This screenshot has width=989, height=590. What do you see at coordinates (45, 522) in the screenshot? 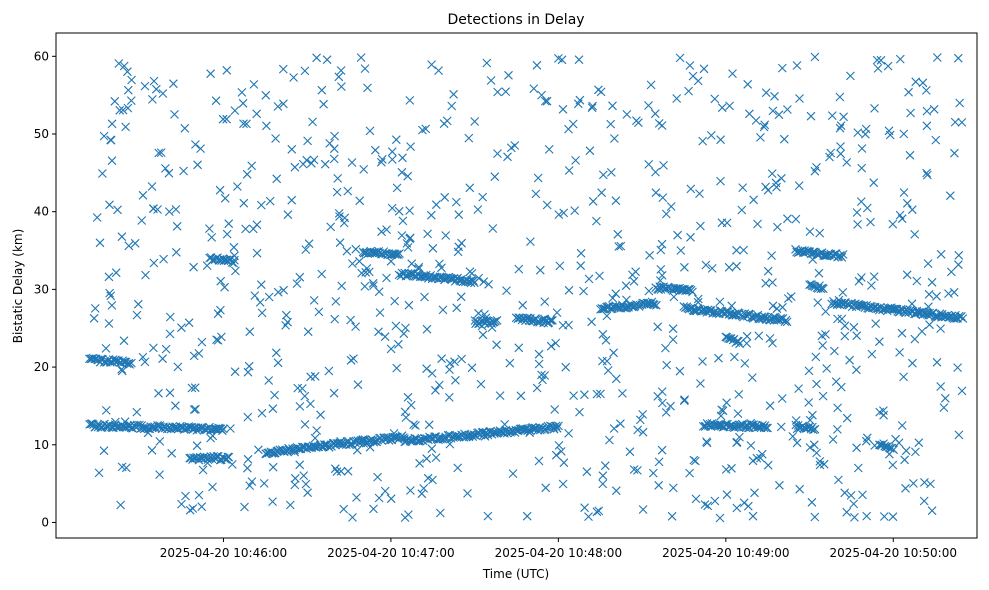
I see `y-tick-label: 0` at bounding box center [45, 522].